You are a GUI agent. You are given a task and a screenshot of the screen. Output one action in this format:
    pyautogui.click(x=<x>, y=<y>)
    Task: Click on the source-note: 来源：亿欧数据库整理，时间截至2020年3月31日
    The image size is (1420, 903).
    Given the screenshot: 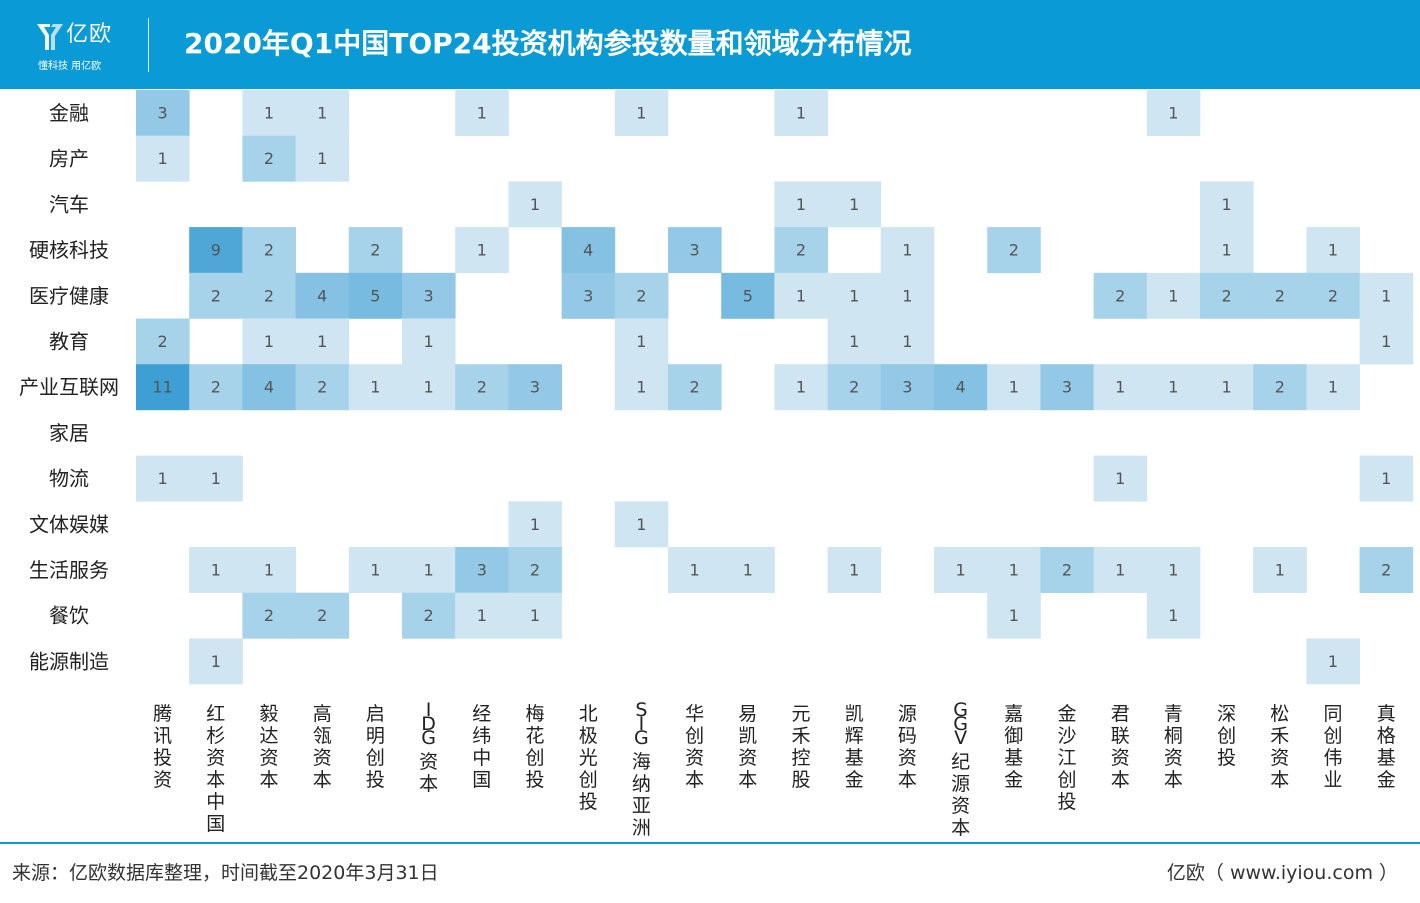 What is the action you would take?
    pyautogui.click(x=225, y=873)
    